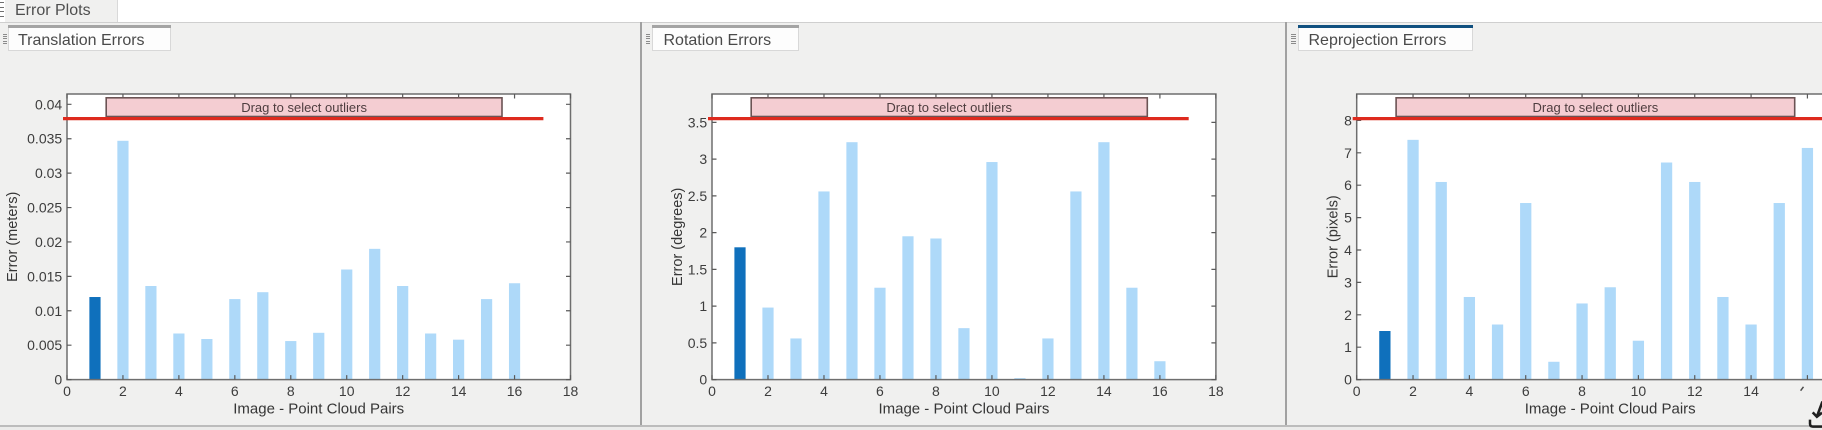 The height and width of the screenshot is (430, 1822). I want to click on svg-text: 0.025, so click(44, 208).